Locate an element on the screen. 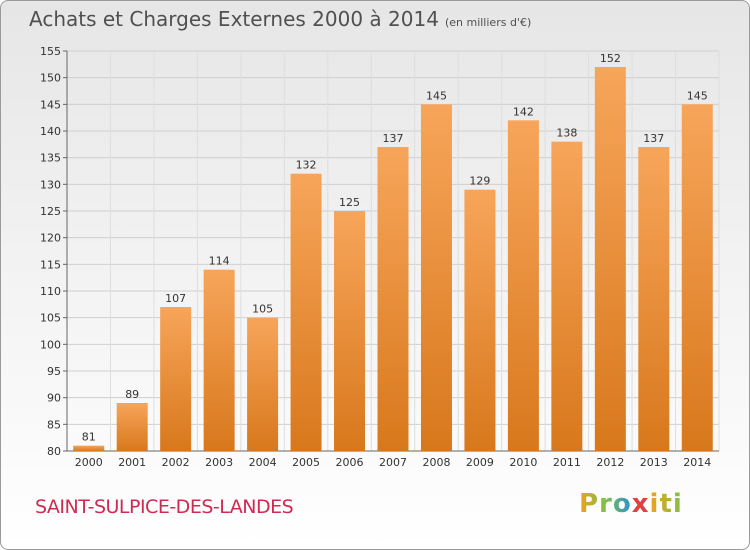 Image resolution: width=750 pixels, height=550 pixels. value-label-2006: 125 is located at coordinates (349, 202).